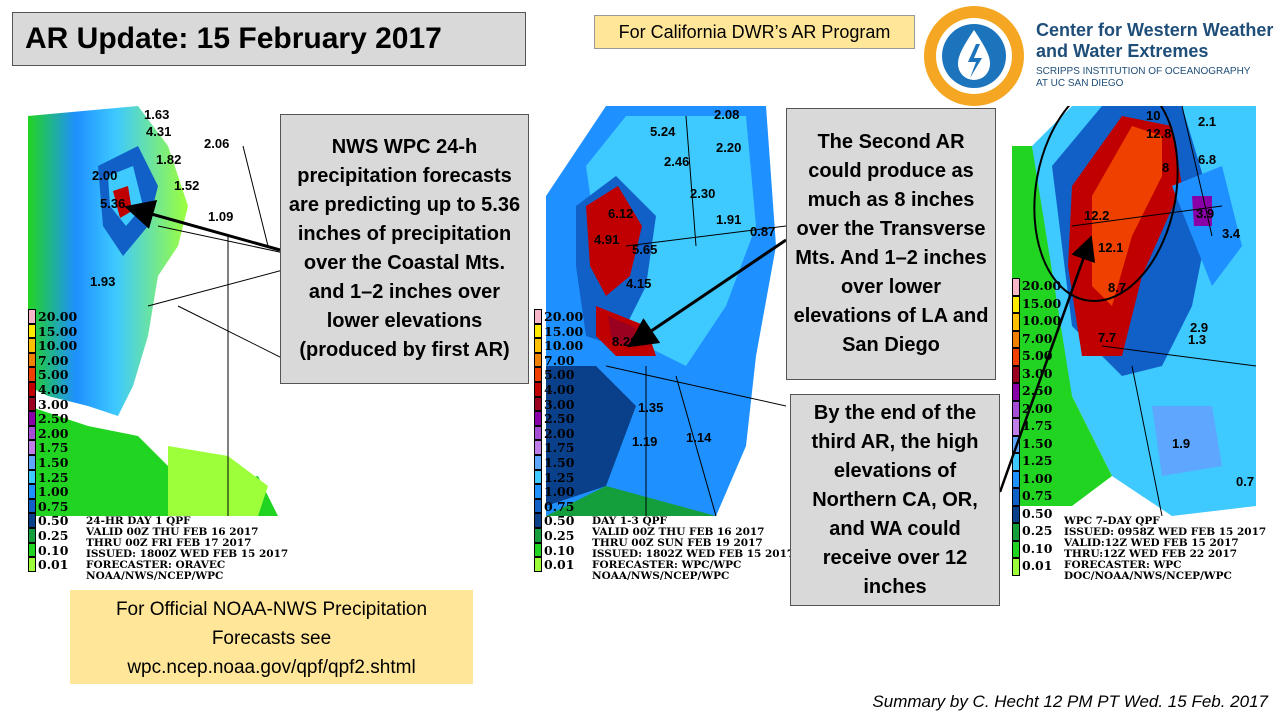 This screenshot has width=1280, height=720. I want to click on map3-value: 8, so click(1165, 167).